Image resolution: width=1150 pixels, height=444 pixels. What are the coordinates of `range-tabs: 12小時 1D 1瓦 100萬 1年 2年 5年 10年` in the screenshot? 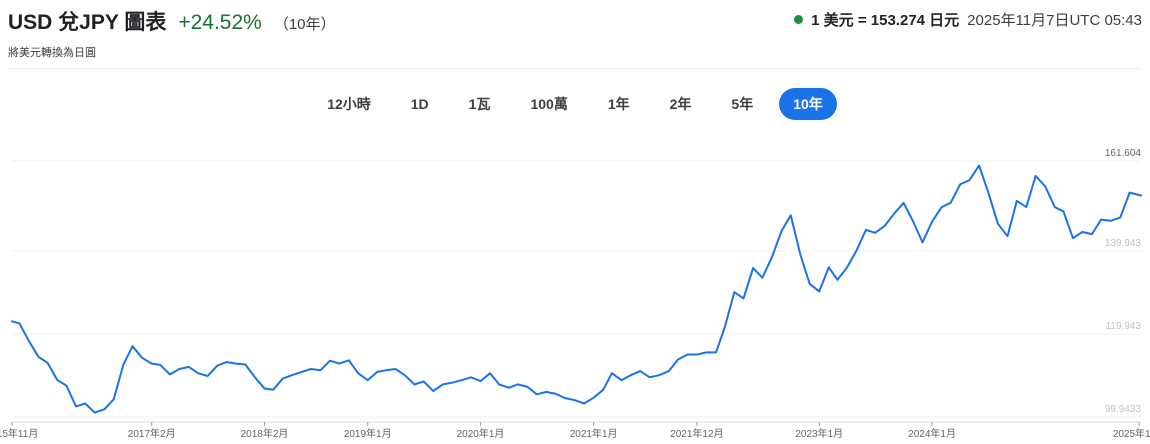 It's located at (575, 104).